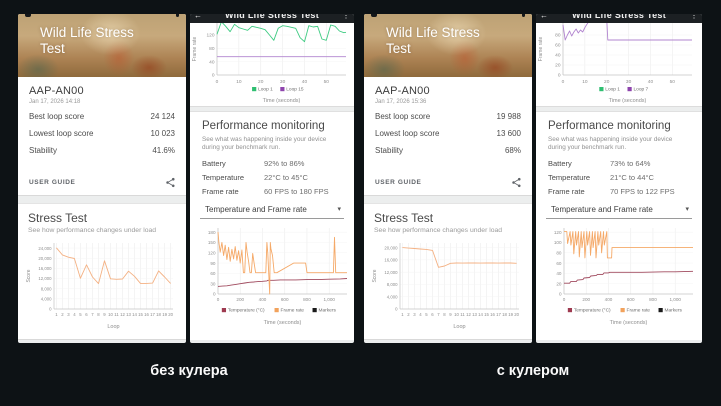  Describe the element at coordinates (296, 191) in the screenshot. I see `monitor-value: 60 FPS to 180 FPS` at that location.